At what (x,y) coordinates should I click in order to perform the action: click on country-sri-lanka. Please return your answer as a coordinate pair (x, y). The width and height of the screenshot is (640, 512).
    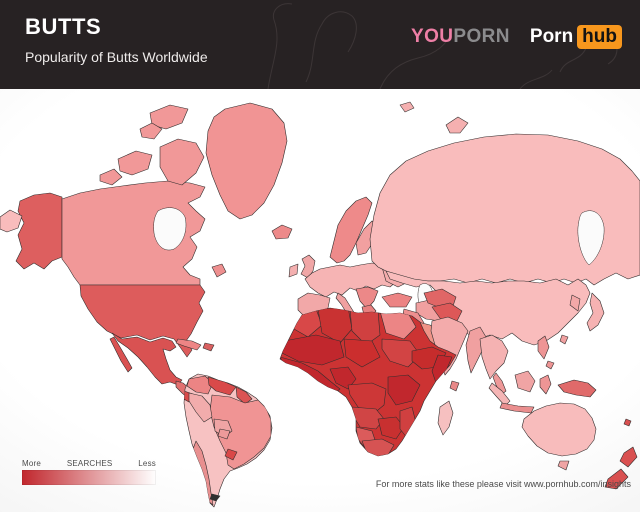
    Looking at the image, I should click on (454, 386).